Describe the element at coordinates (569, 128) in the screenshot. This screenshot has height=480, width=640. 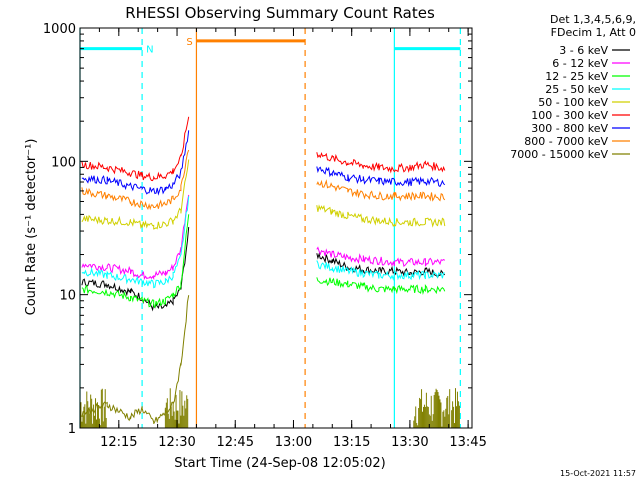
I see `legend-label-6: 300 - 800 keV` at that location.